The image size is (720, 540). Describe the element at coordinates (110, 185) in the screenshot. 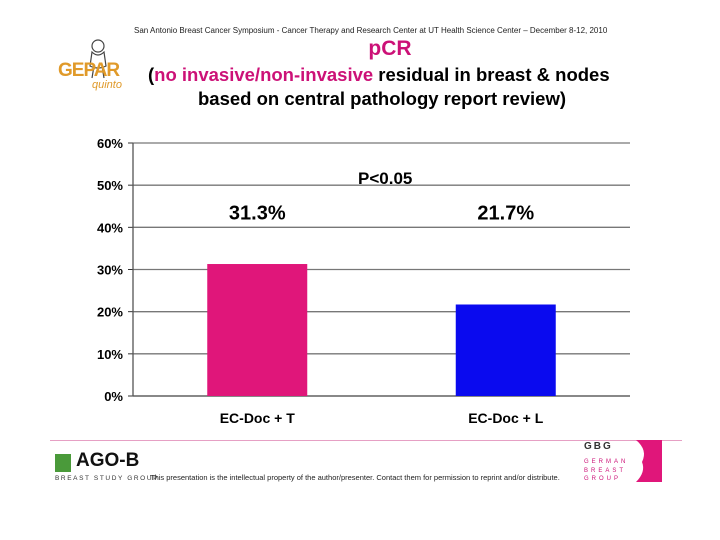

I see `y-tick-label: 50%` at that location.